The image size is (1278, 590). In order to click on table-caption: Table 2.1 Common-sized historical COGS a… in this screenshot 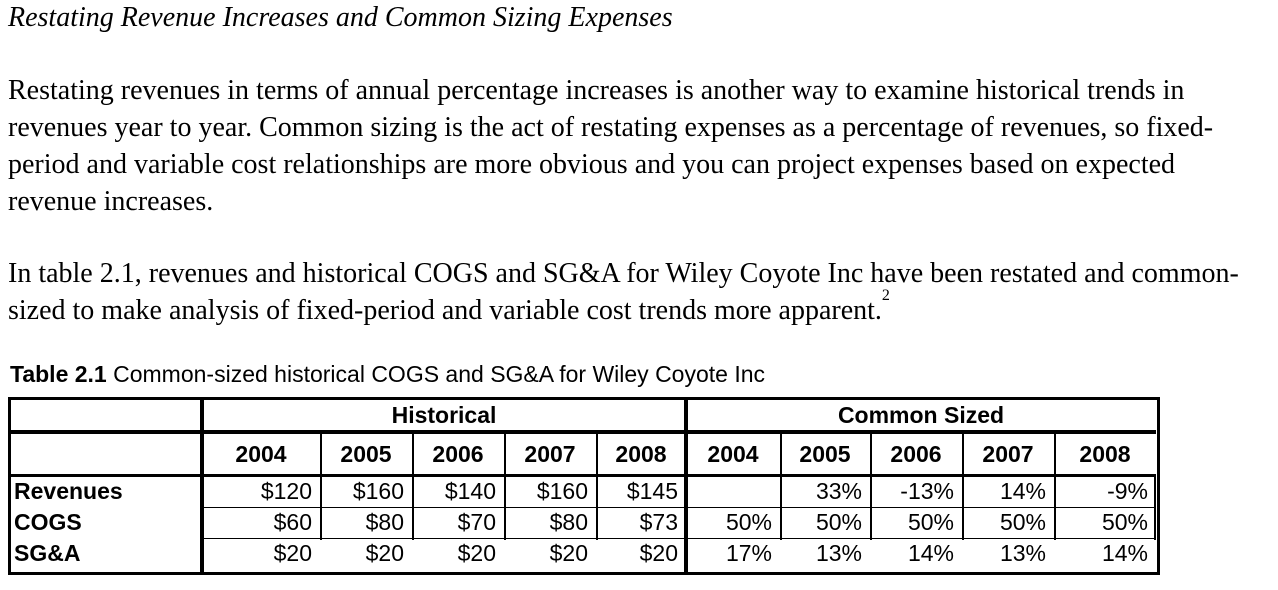, I will do `click(387, 374)`.